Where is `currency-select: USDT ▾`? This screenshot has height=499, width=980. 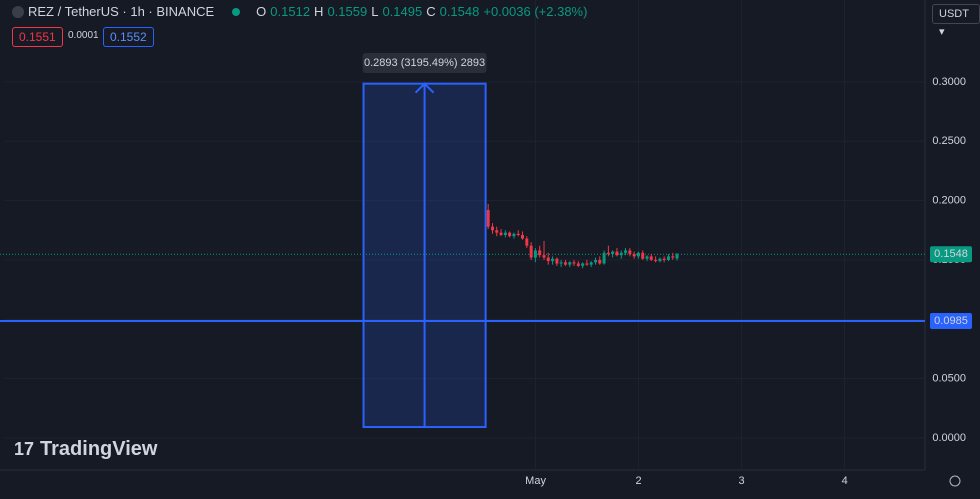 currency-select: USDT ▾ is located at coordinates (956, 21).